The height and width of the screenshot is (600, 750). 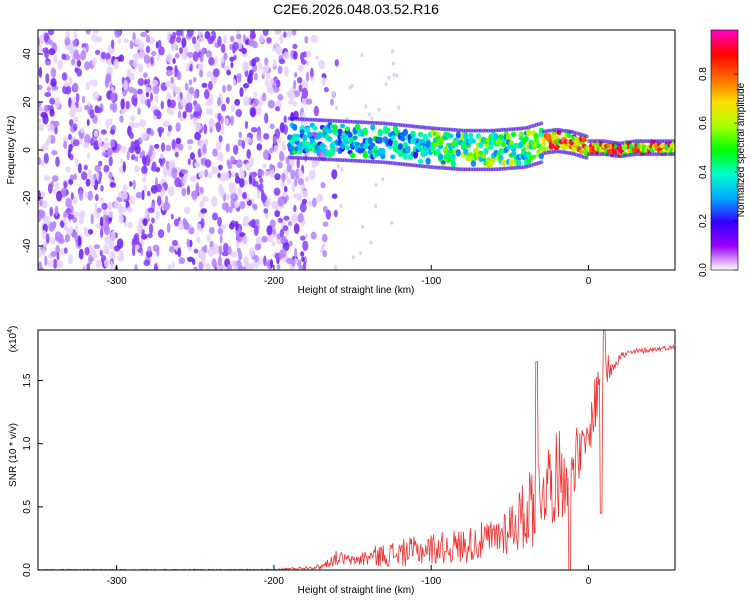 I want to click on signal-fringe, so click(x=541, y=162).